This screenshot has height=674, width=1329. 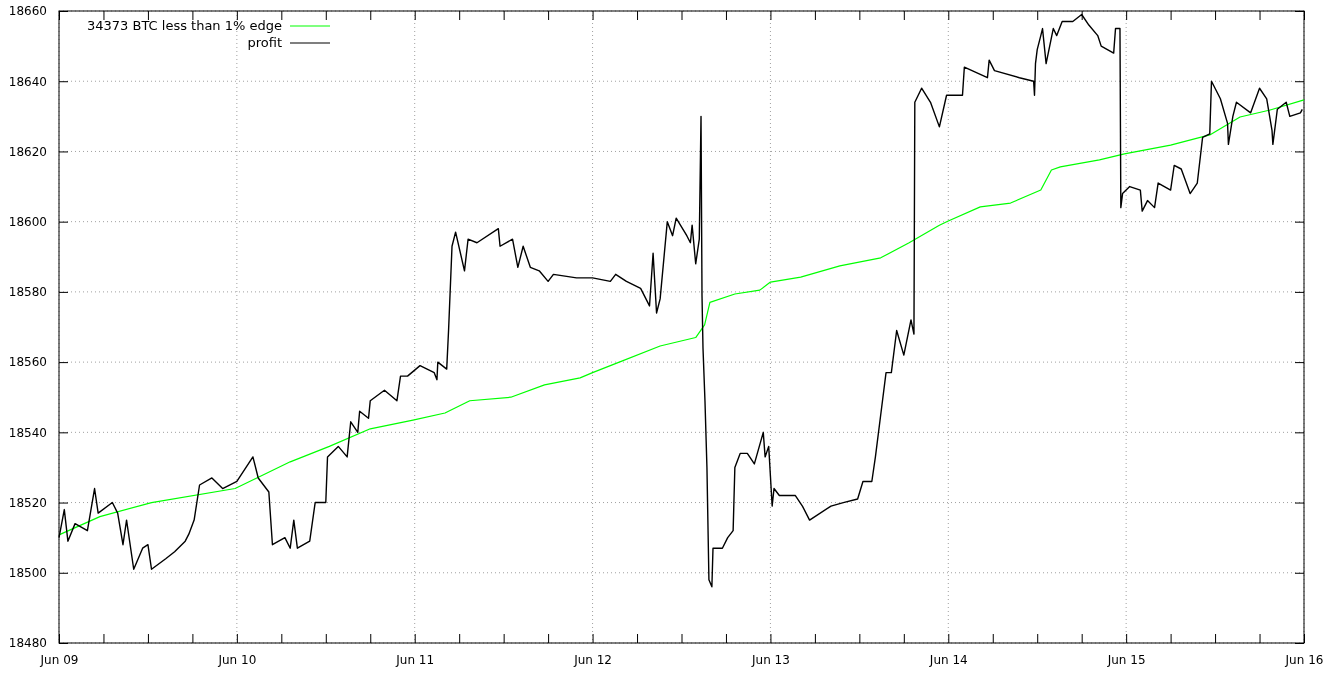 What do you see at coordinates (27, 502) in the screenshot?
I see `y-tick-label: 18520` at bounding box center [27, 502].